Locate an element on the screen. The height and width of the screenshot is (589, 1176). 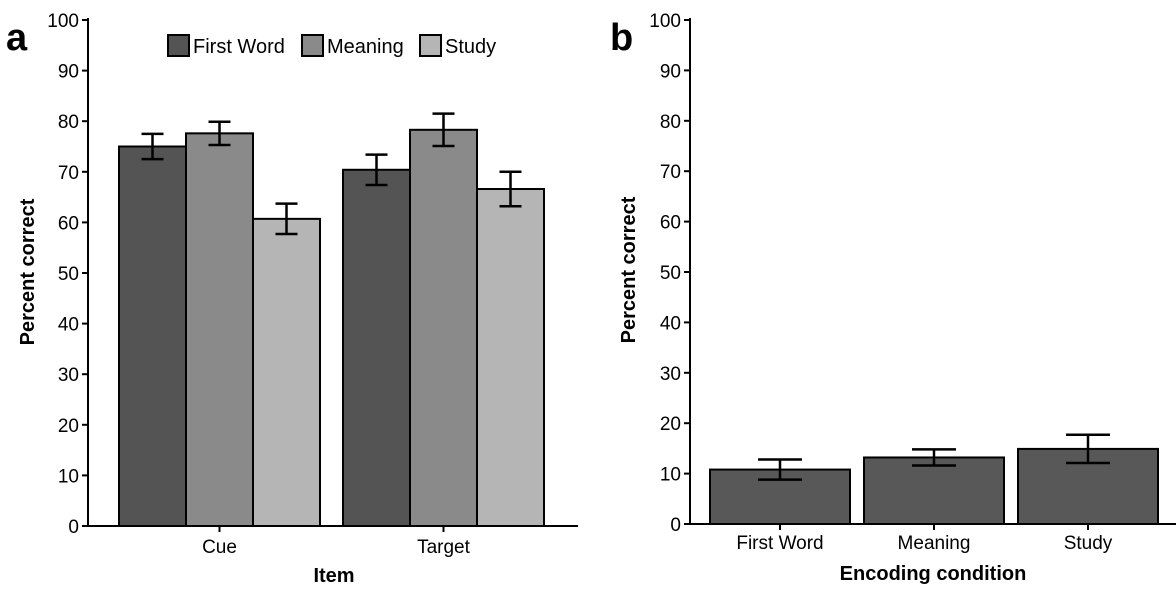
bar-study-cue is located at coordinates (286, 372).